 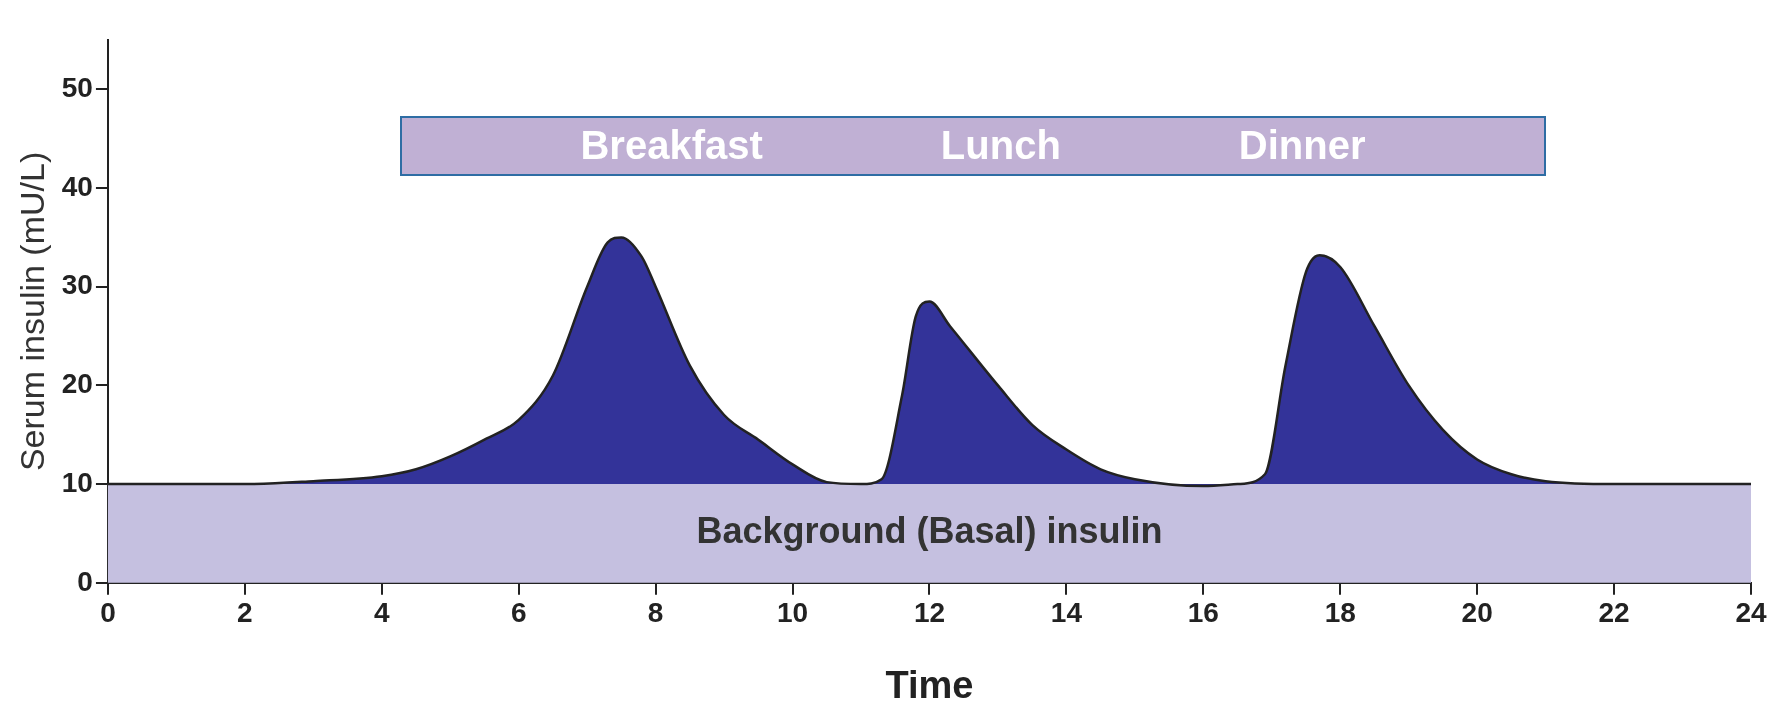 I want to click on x-tick-label: 22, so click(x=1614, y=613).